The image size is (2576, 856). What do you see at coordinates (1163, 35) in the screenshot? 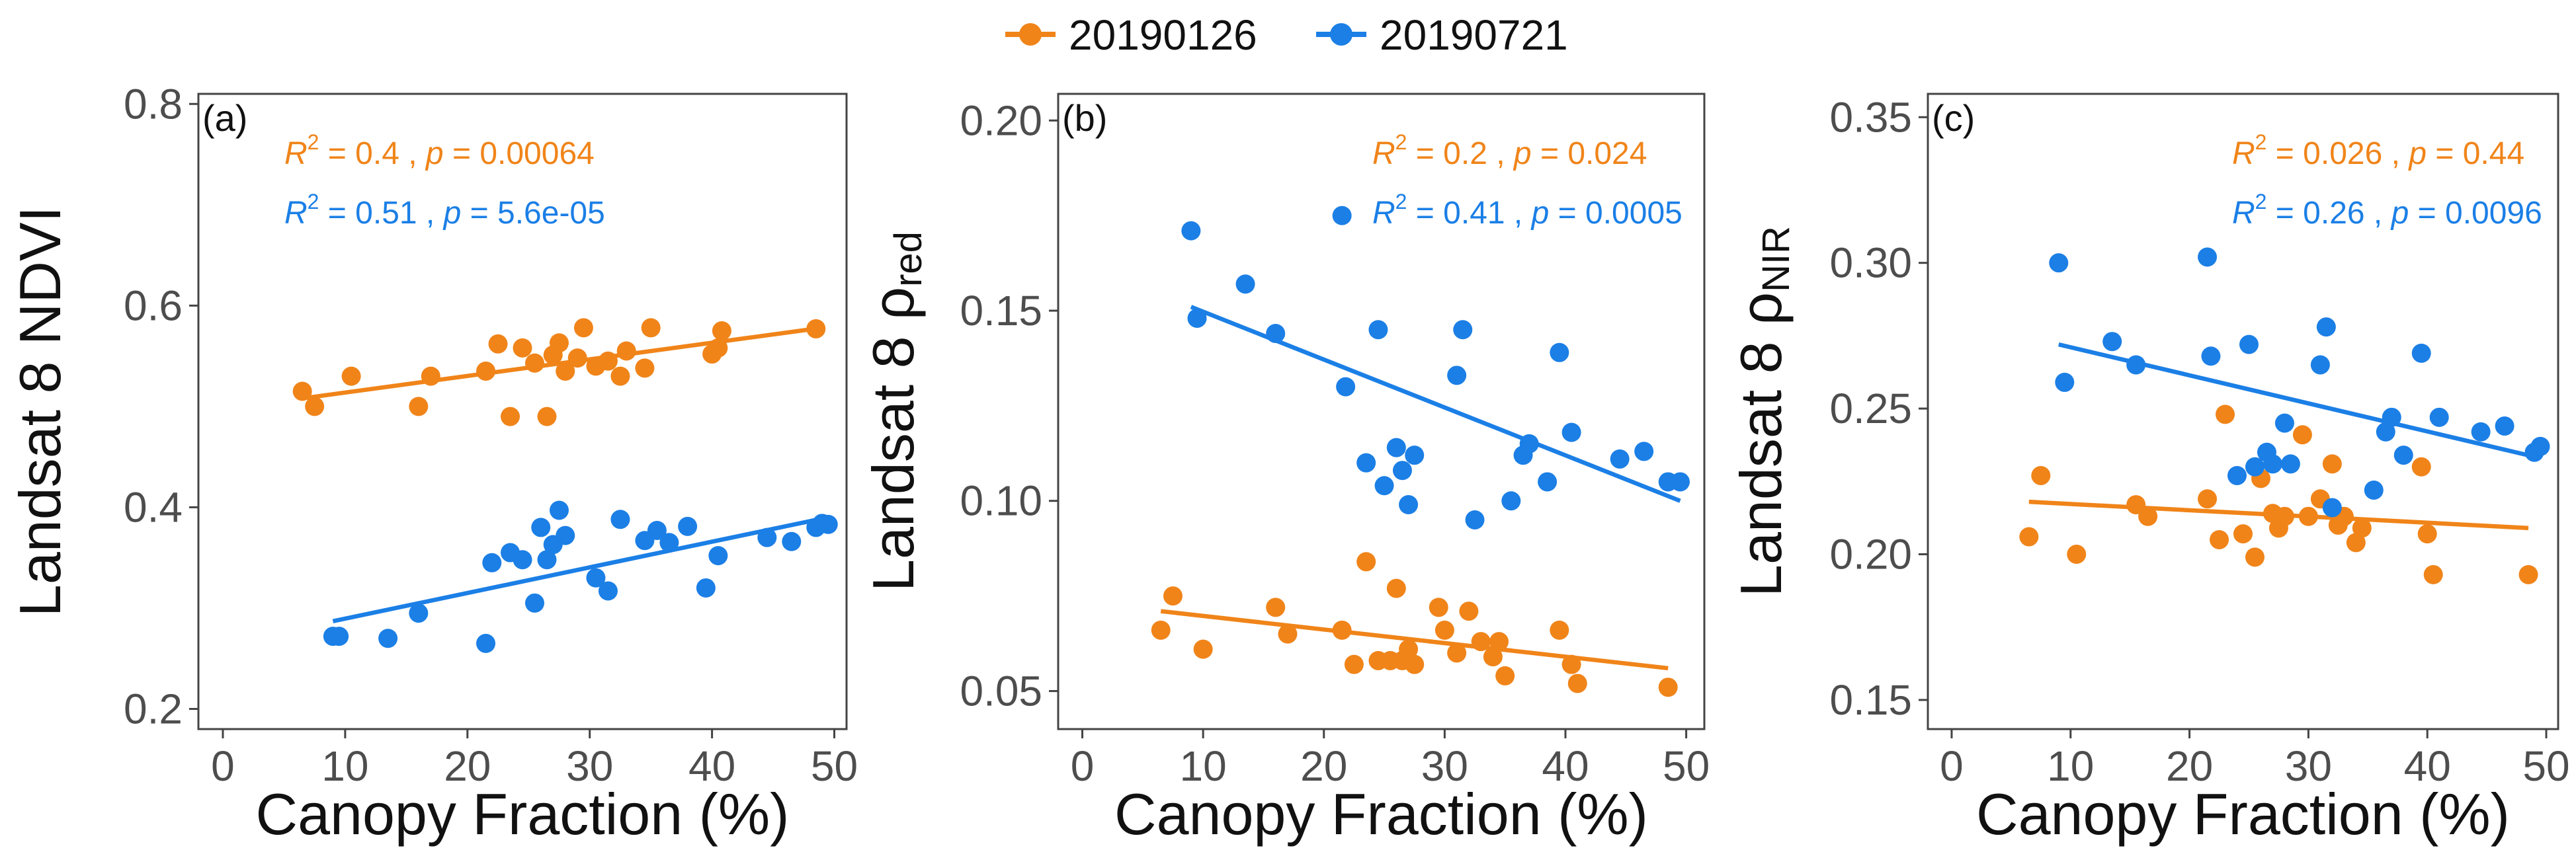
I see `legend-label-20190126: 20190126` at bounding box center [1163, 35].